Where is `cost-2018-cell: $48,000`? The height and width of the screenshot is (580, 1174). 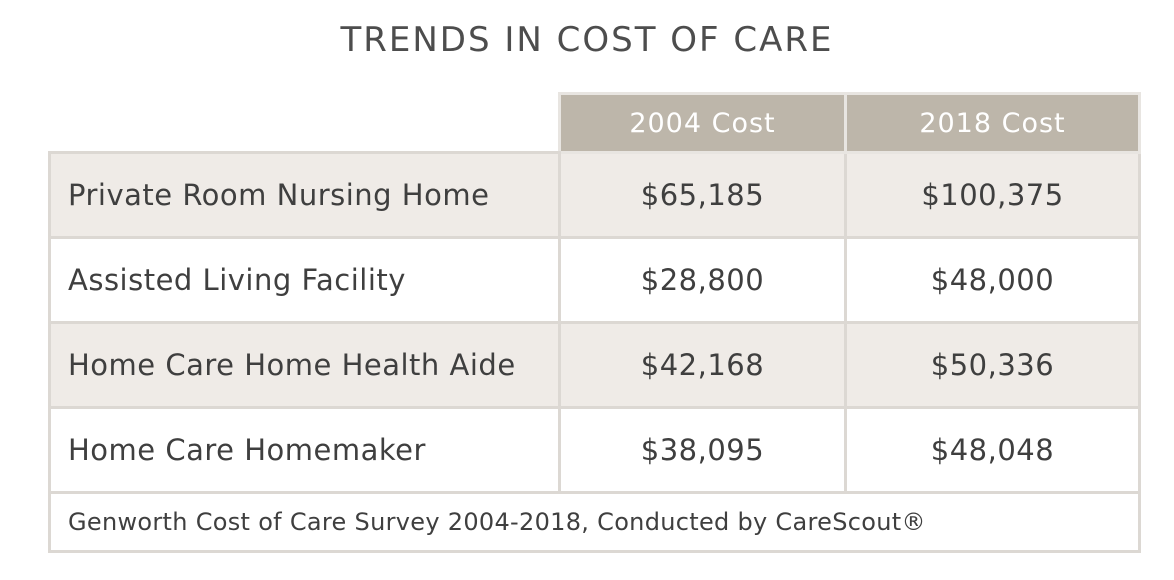 cost-2018-cell: $48,000 is located at coordinates (992, 280).